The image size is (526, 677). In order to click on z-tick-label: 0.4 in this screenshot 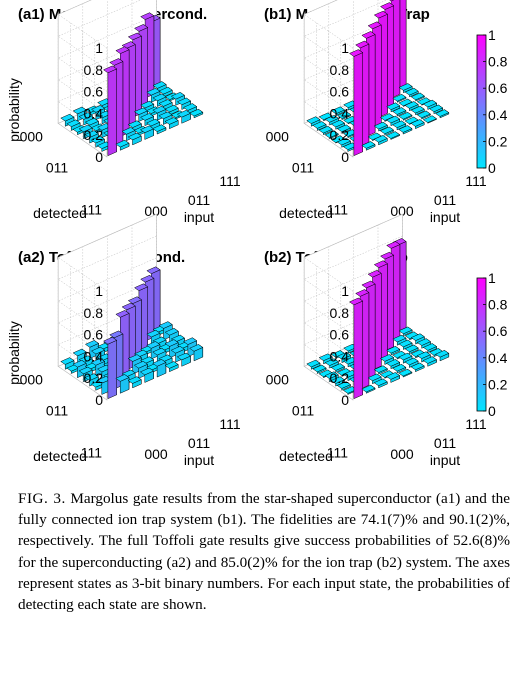, I will do `click(340, 356)`.